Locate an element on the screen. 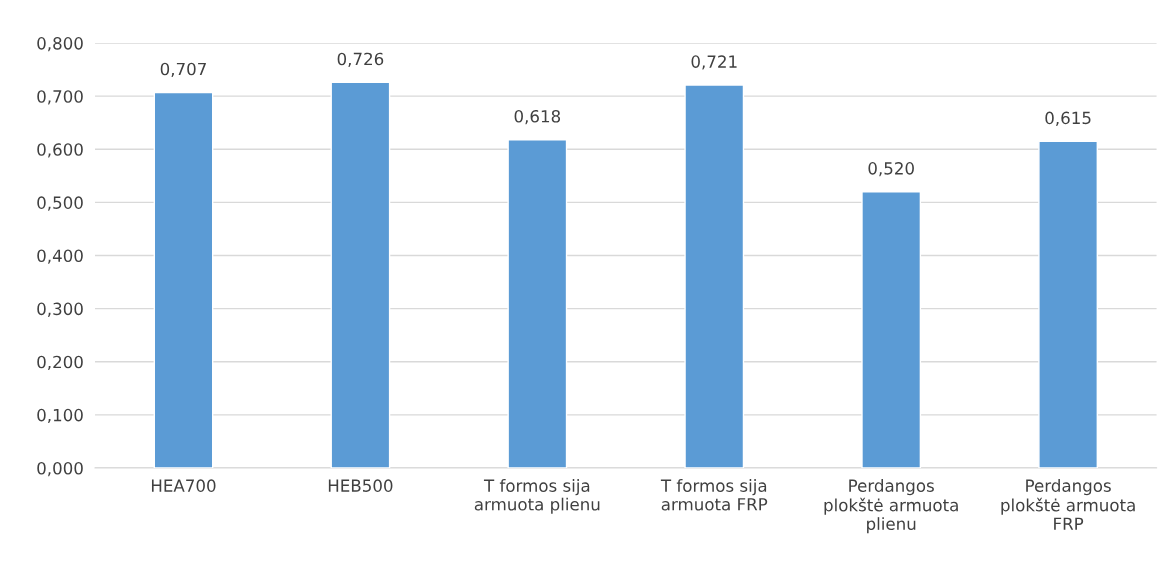 This screenshot has height=582, width=1173. data-label: 0,721 is located at coordinates (714, 62).